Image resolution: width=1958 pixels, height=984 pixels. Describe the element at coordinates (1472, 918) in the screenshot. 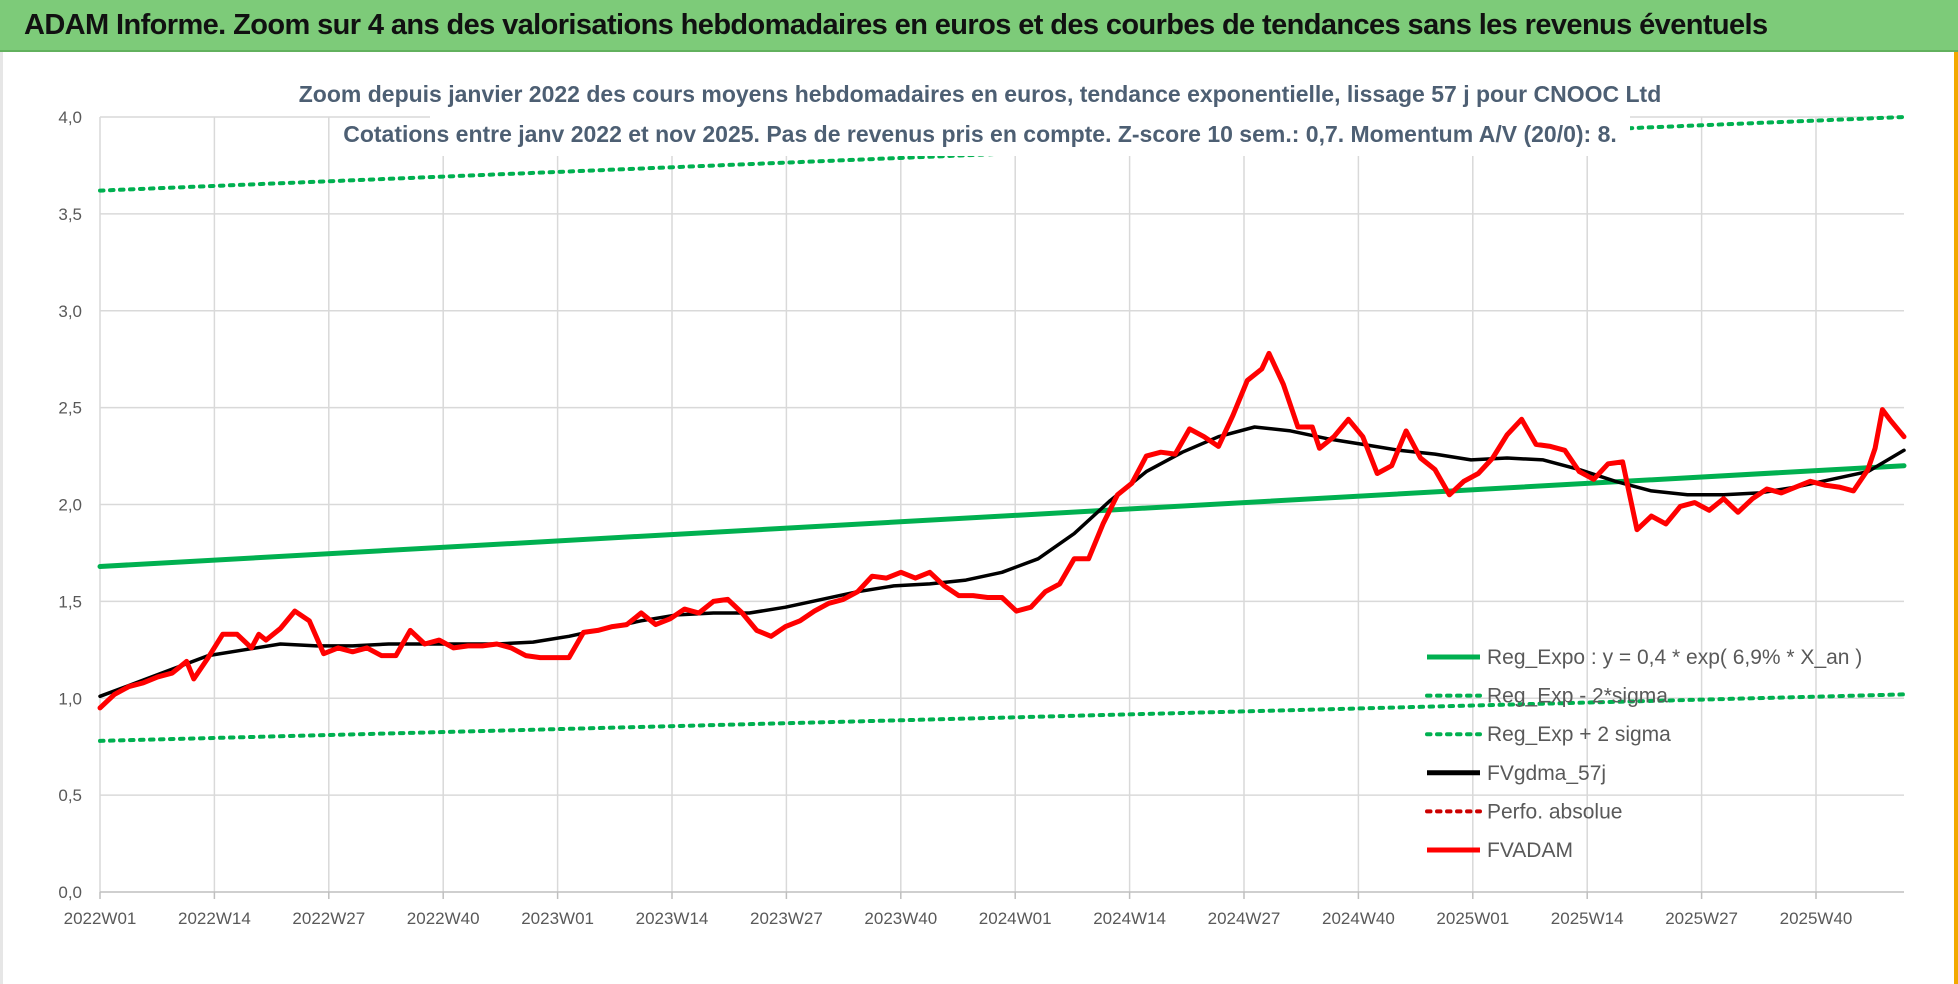

I see `x-tick-label-12: 2025W01` at that location.